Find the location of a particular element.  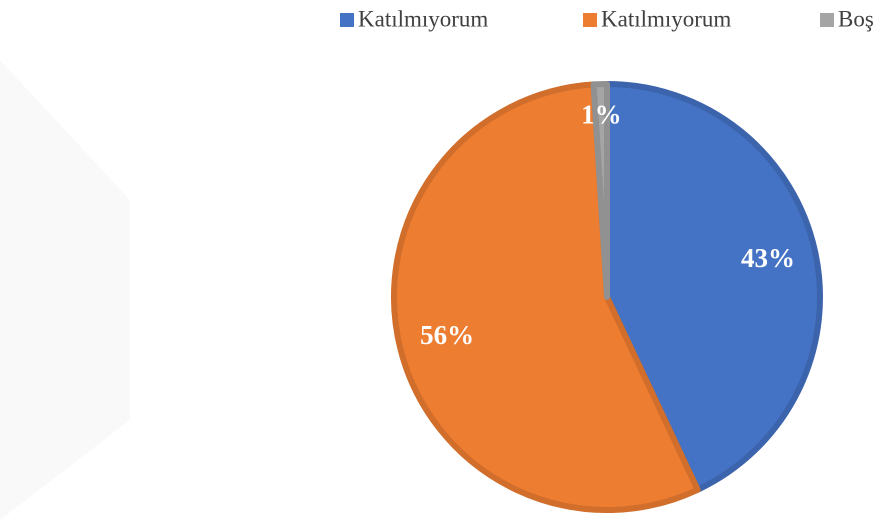

legend: Katılmıyorum Katılmıyorum Boş is located at coordinates (607, 18).